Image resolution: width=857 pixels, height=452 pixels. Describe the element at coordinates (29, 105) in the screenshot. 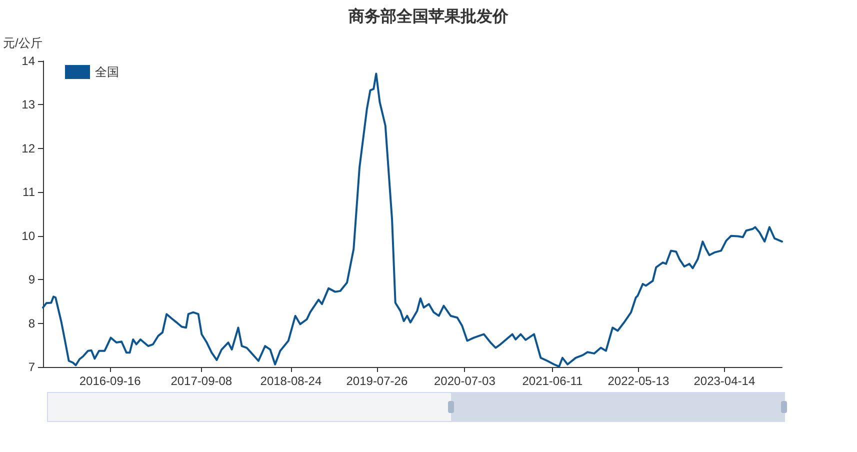

I see `y-tick-label: 13` at that location.